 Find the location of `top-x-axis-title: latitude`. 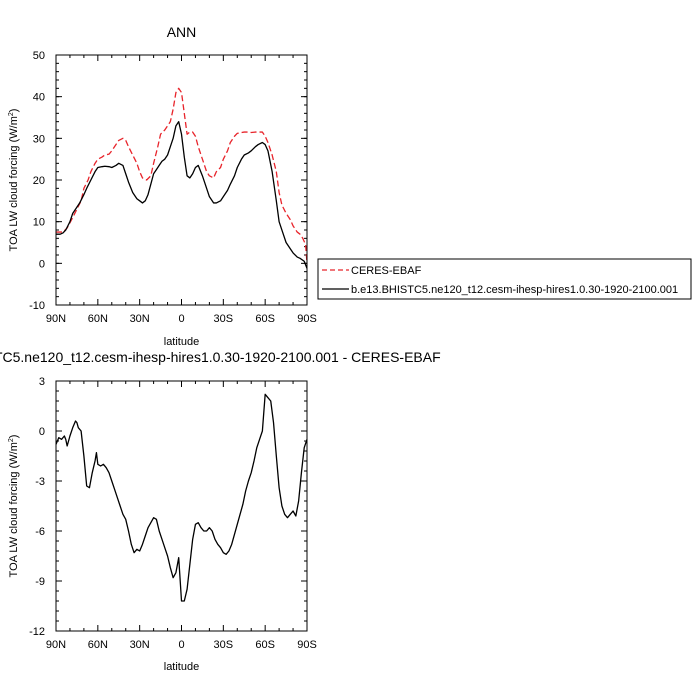

top-x-axis-title: latitude is located at coordinates (181, 342).